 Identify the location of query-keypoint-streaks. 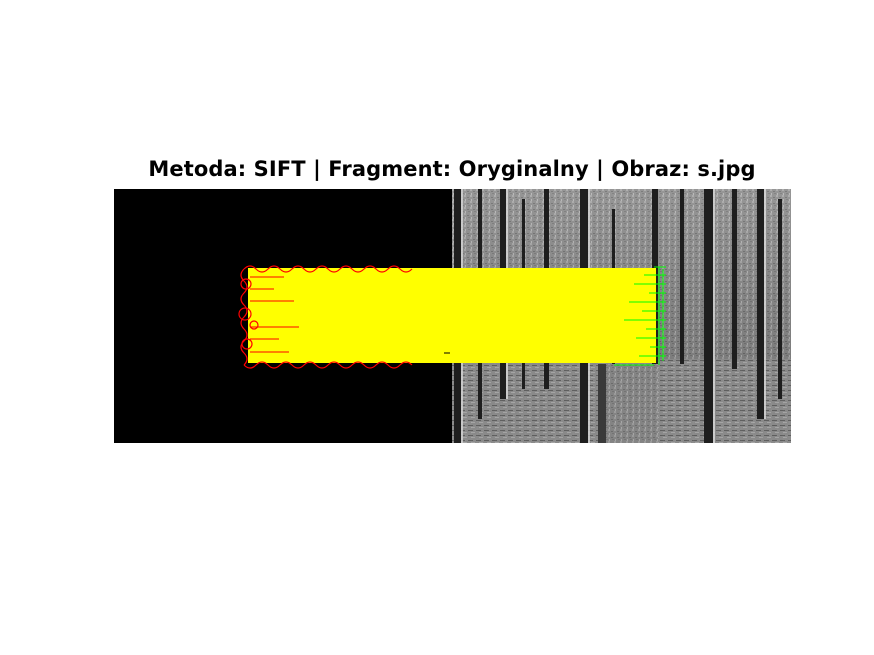
(274, 314).